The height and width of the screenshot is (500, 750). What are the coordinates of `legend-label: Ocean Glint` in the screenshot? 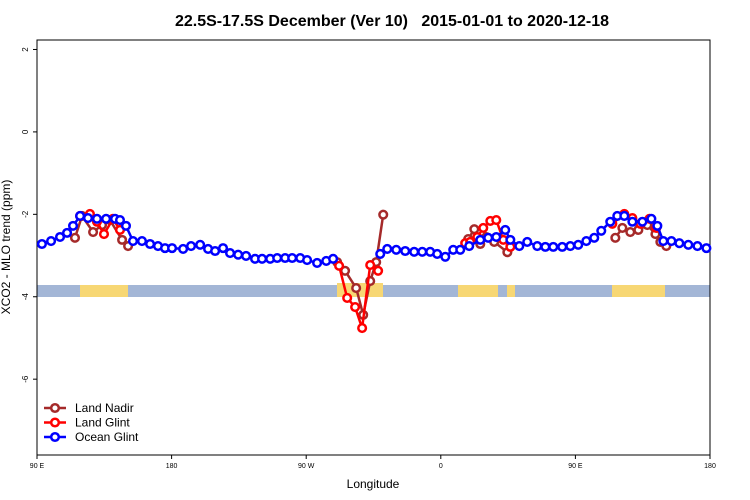 It's located at (107, 437).